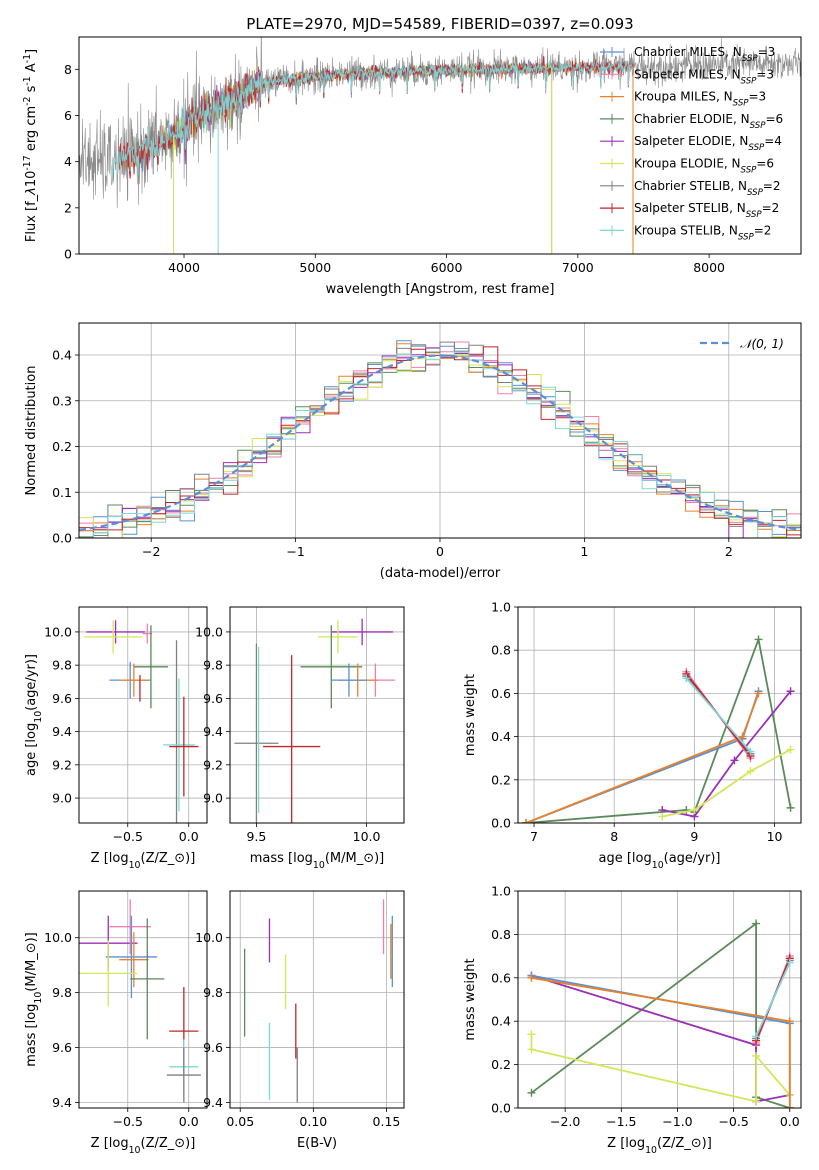  Describe the element at coordinates (775, 836) in the screenshot. I see `x-tick-label: 10` at that location.